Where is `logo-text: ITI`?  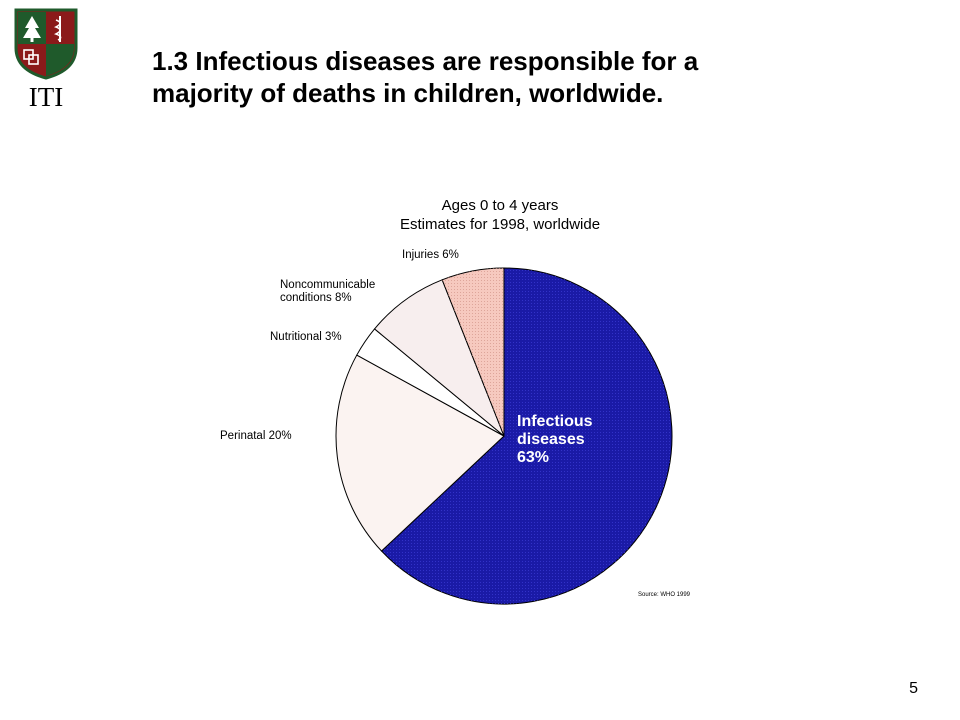
logo-text: ITI is located at coordinates (46, 97).